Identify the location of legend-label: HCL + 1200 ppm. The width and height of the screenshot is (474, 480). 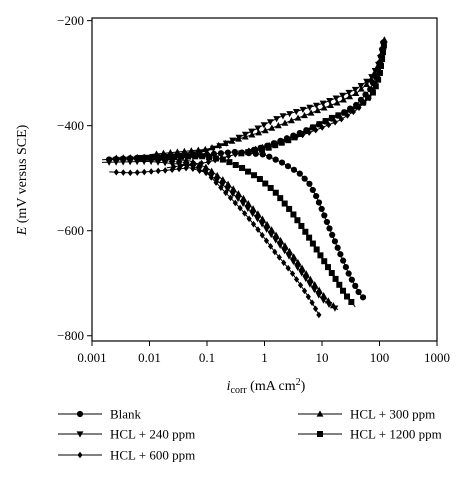
(396, 434).